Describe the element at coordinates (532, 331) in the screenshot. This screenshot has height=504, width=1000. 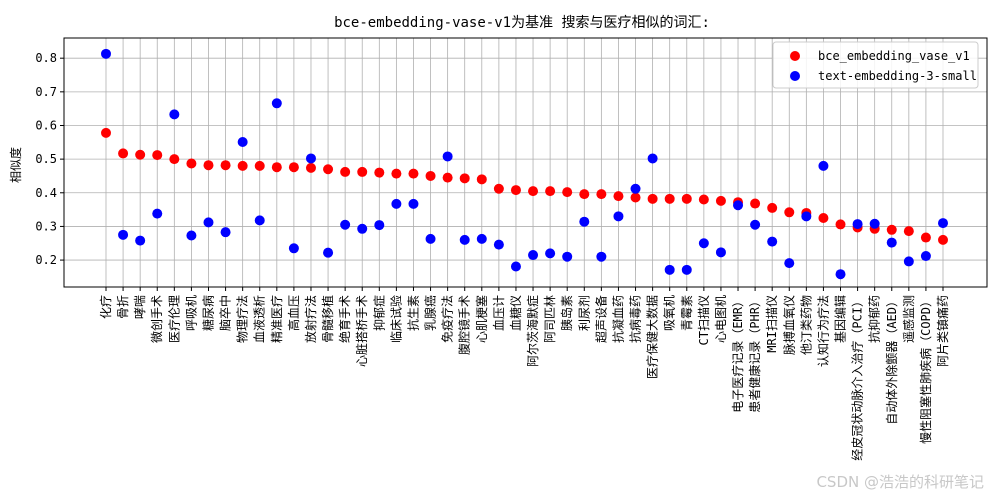
I see `x-tick-label: 阿尔茨海默症` at that location.